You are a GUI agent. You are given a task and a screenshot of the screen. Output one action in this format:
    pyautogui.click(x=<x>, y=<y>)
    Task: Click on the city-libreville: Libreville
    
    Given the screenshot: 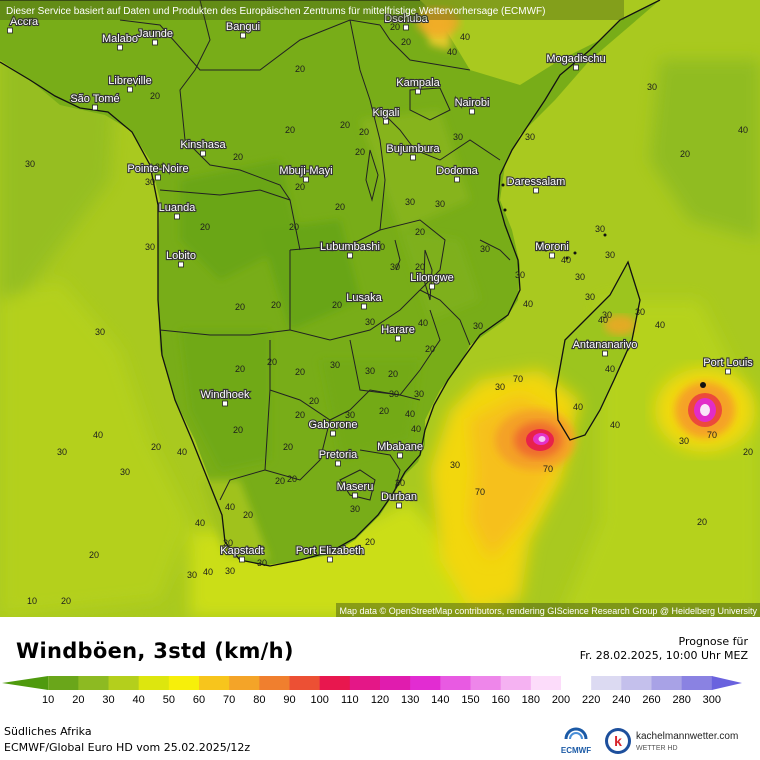 What is the action you would take?
    pyautogui.click(x=130, y=83)
    